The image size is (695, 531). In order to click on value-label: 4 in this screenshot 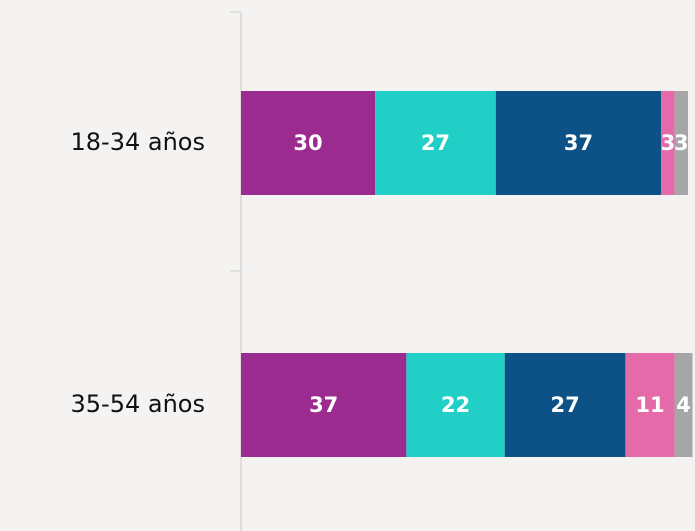, I will do `click(683, 405)`.